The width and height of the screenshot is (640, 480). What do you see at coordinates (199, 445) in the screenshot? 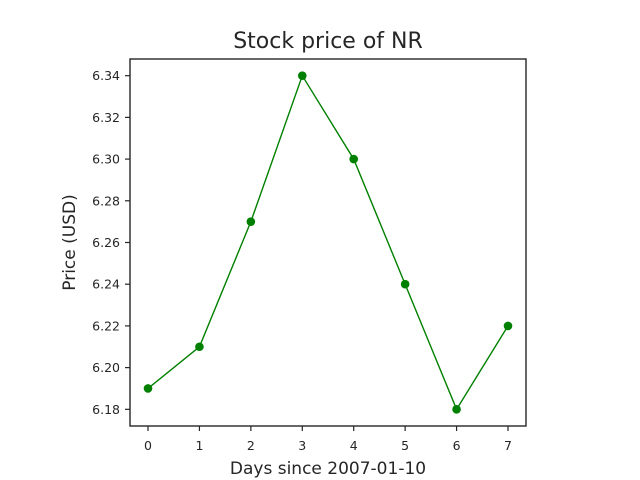
I see `x-tick-label: 1` at bounding box center [199, 445].